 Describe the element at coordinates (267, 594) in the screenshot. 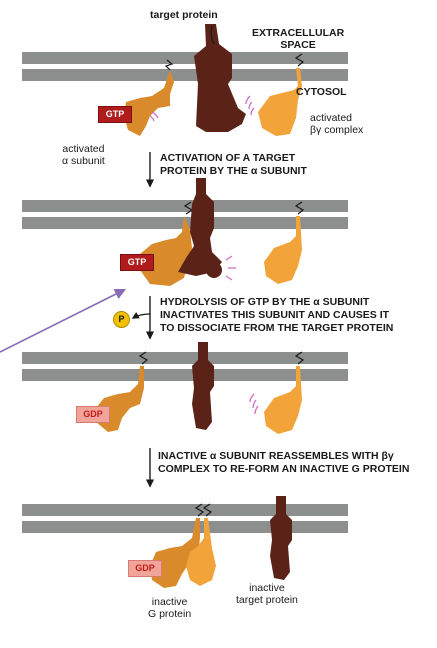

I see `inactive-target-protein-label: inactive target protein` at that location.